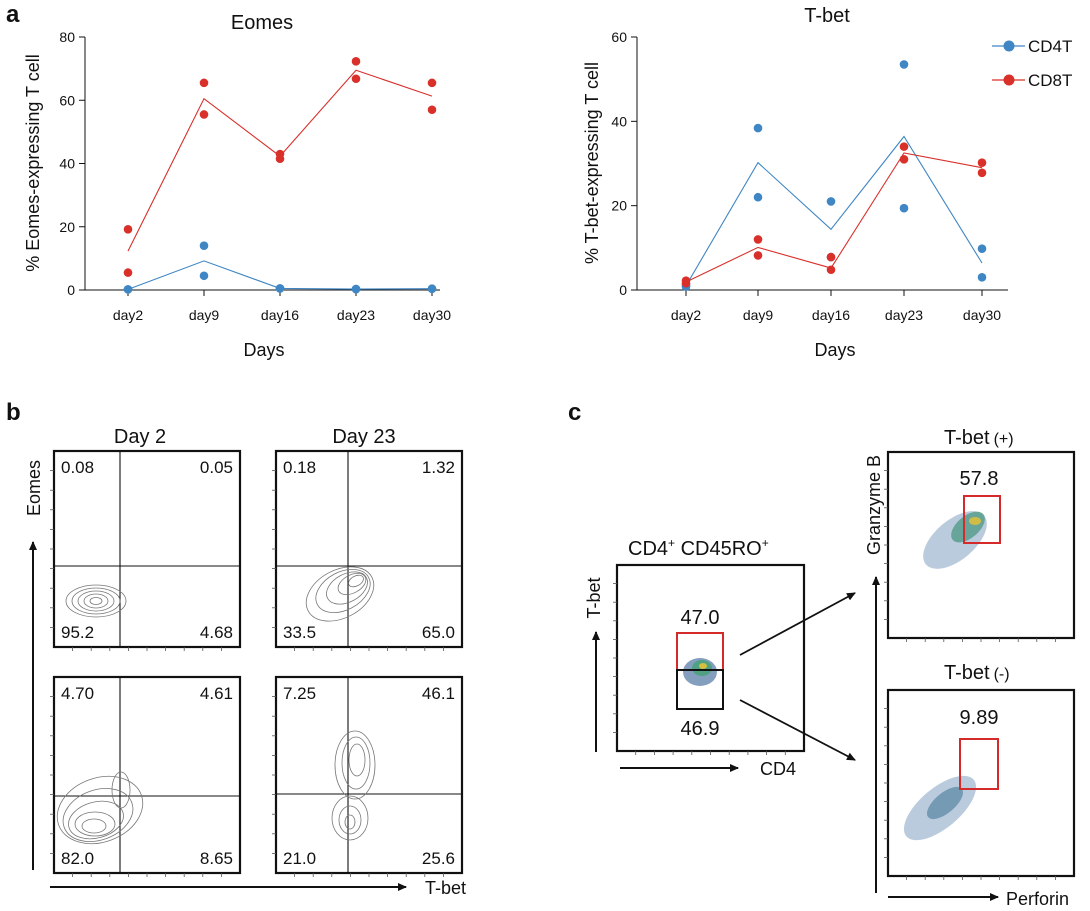  I want to click on legend-cd8-label: CD8T, so click(1050, 80).